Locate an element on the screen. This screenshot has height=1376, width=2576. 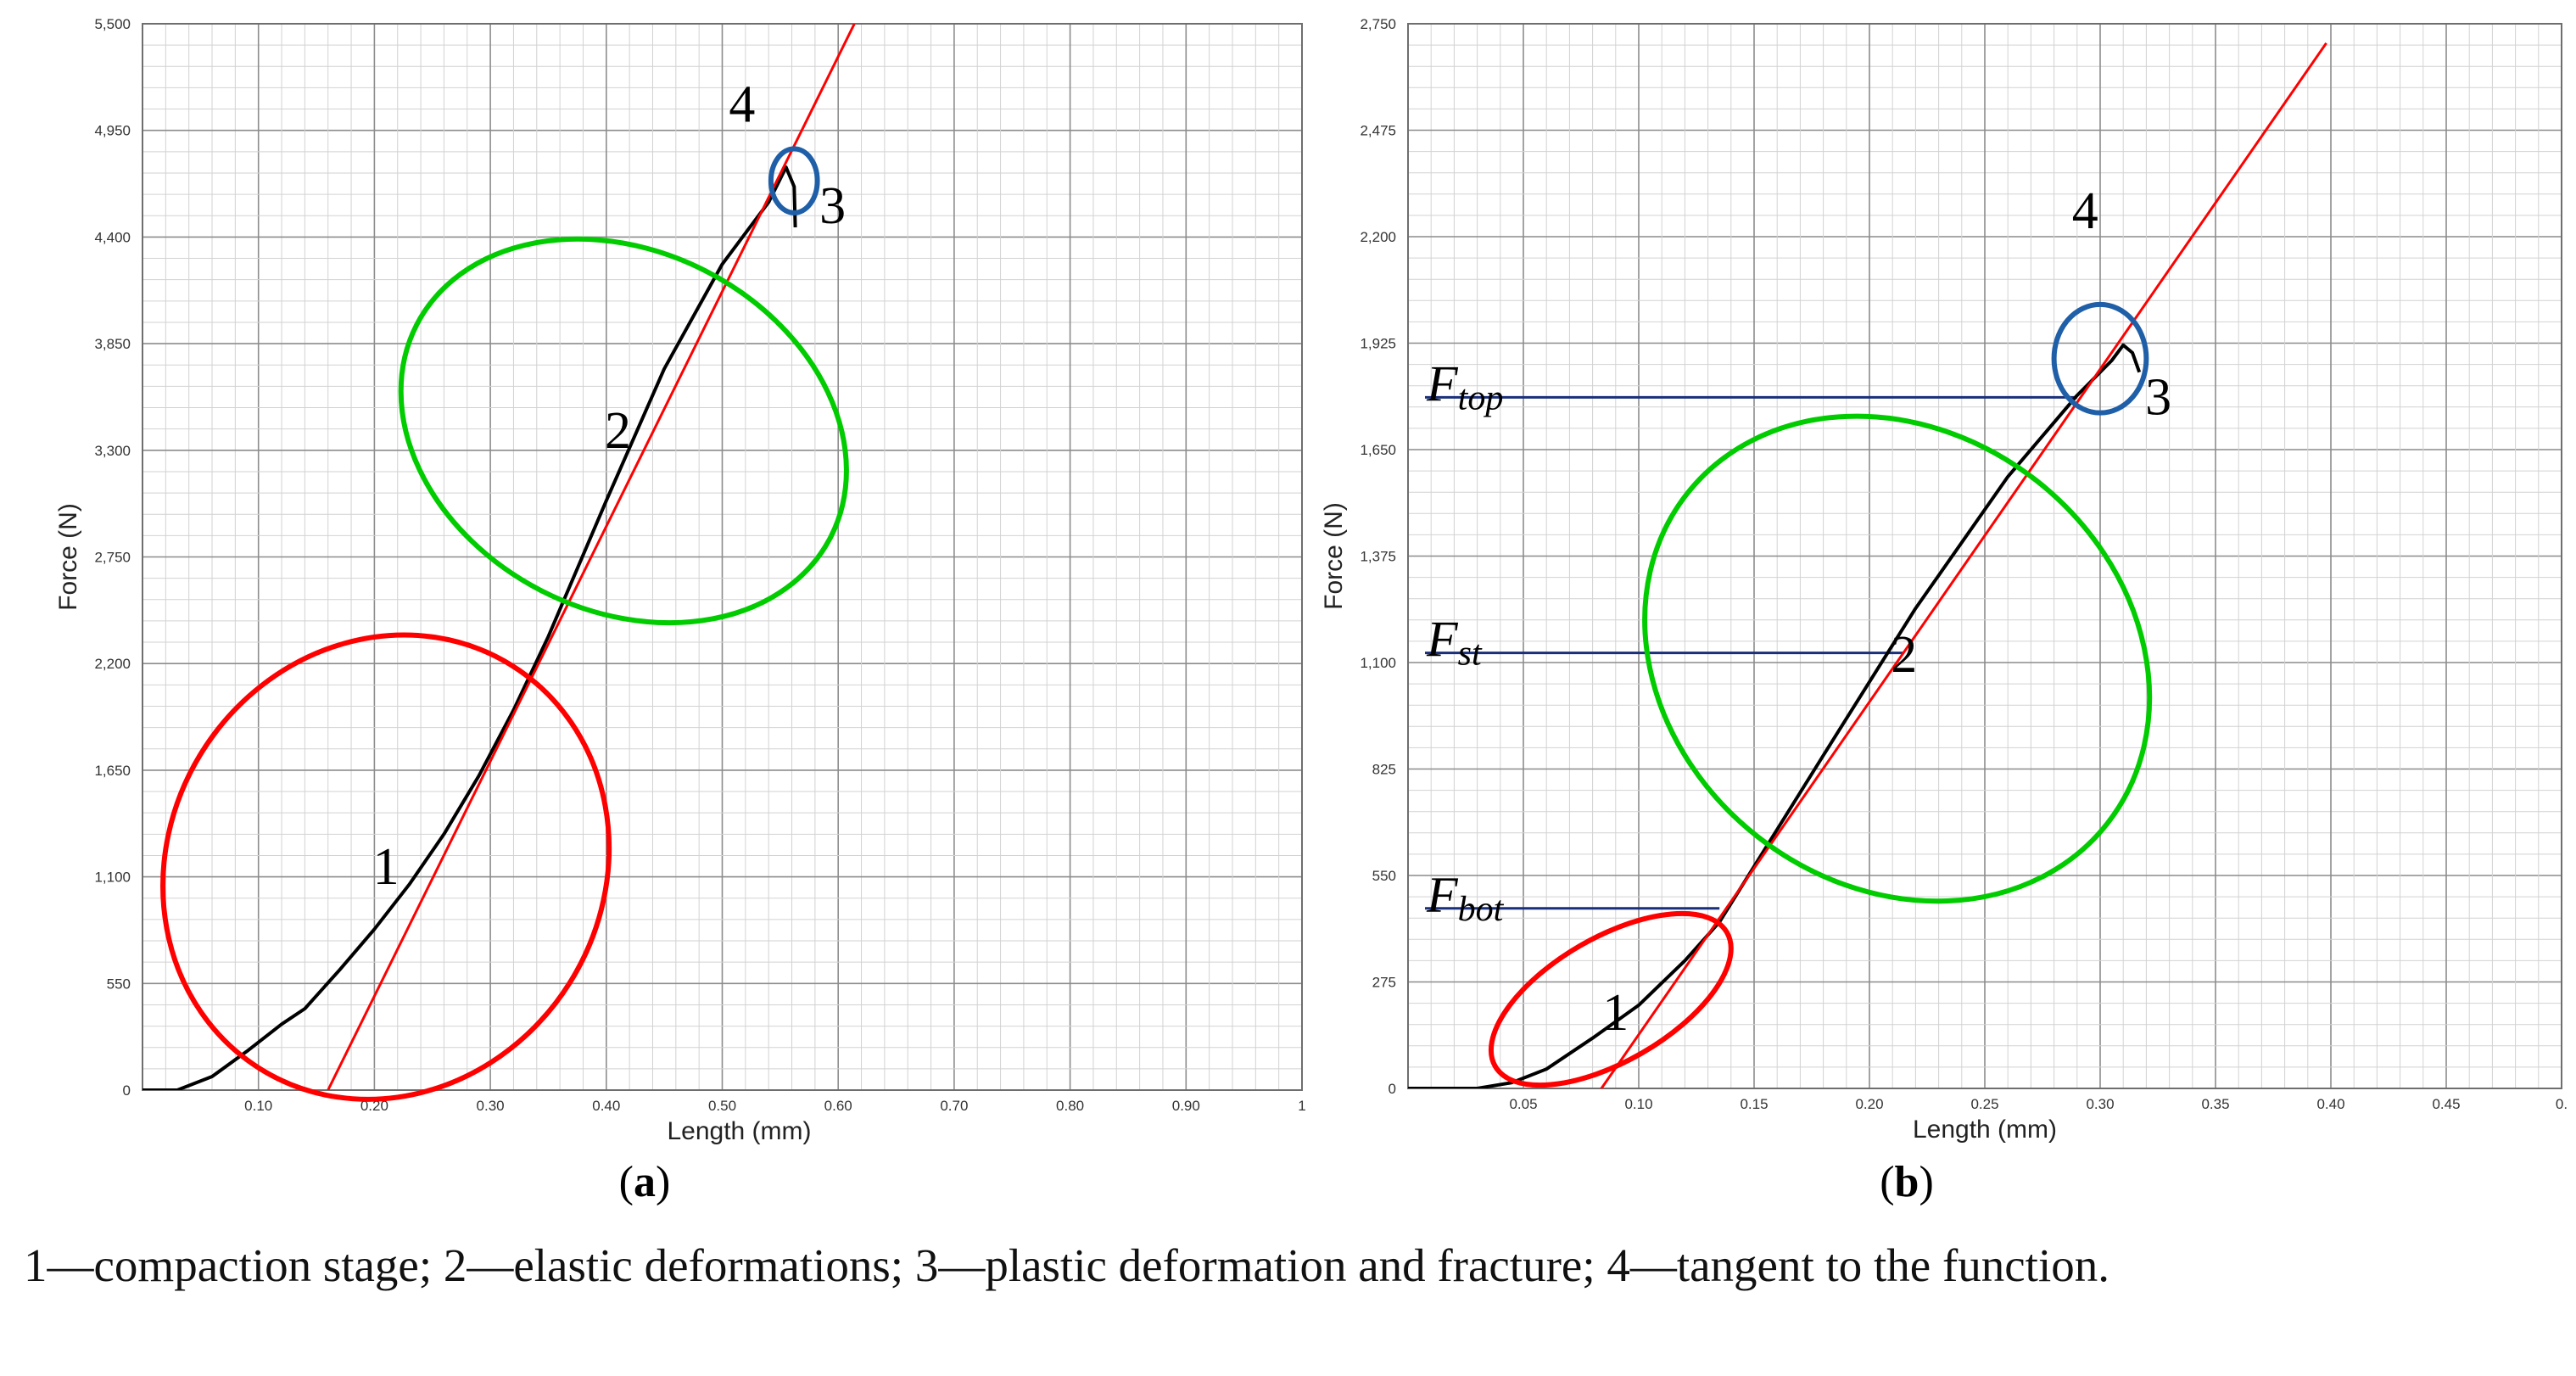
x-tick-label: 0.35 is located at coordinates (2215, 1104).